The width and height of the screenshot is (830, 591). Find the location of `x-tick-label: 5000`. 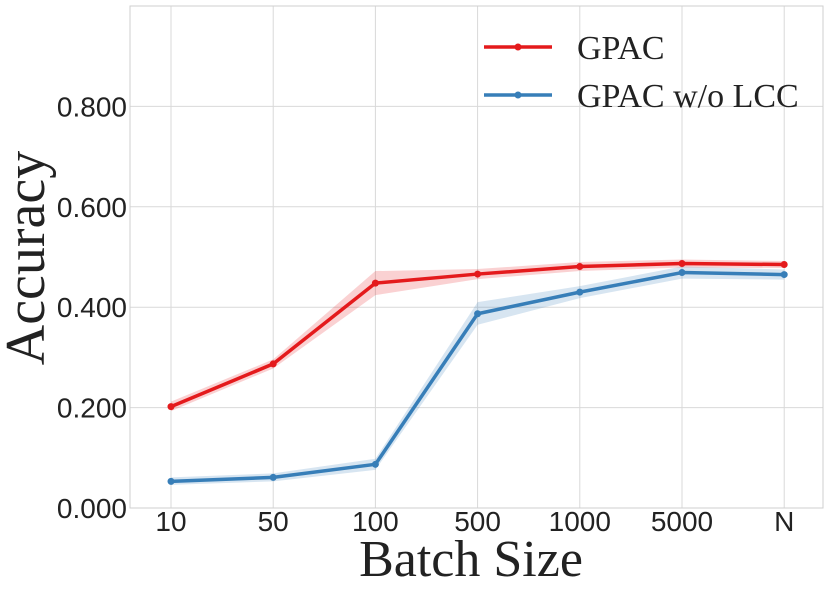

x-tick-label: 5000 is located at coordinates (682, 521).